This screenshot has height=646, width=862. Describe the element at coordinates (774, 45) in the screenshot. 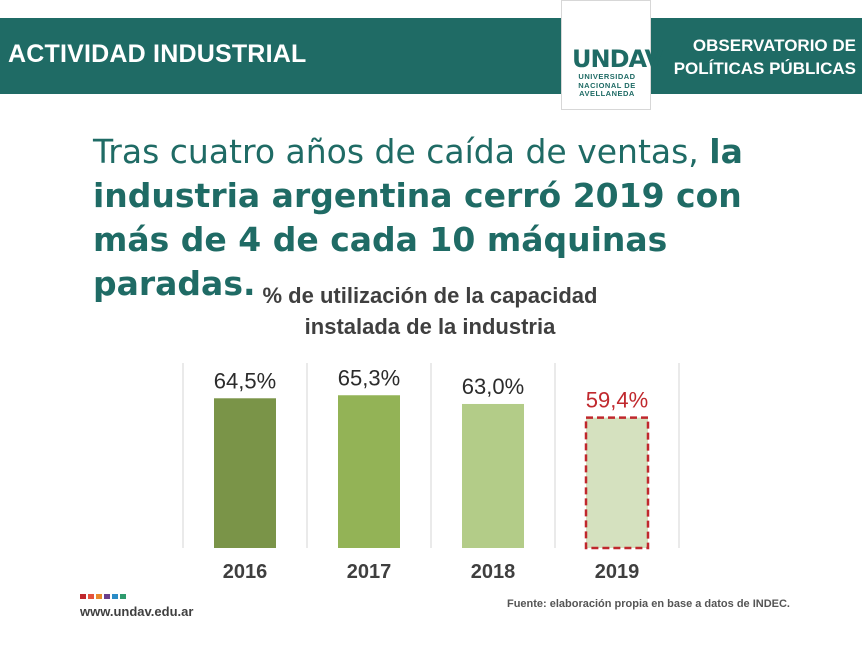

I see `org-name-line1: OBSERVATORIO DE` at that location.